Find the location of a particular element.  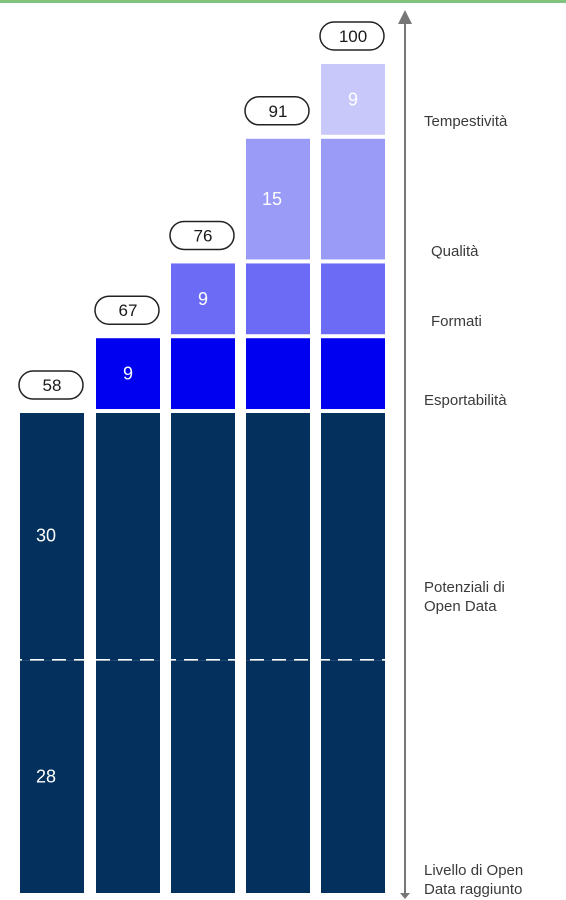

axis-level-label-line: Tempestività is located at coordinates (466, 121).